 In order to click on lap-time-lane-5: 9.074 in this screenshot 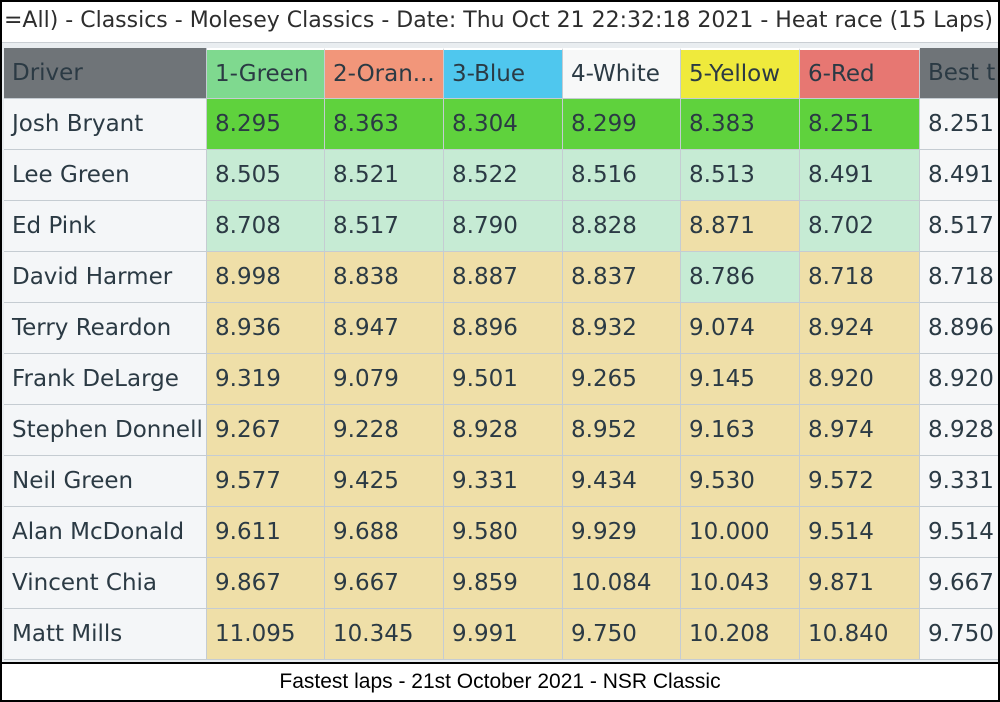, I will do `click(740, 328)`.